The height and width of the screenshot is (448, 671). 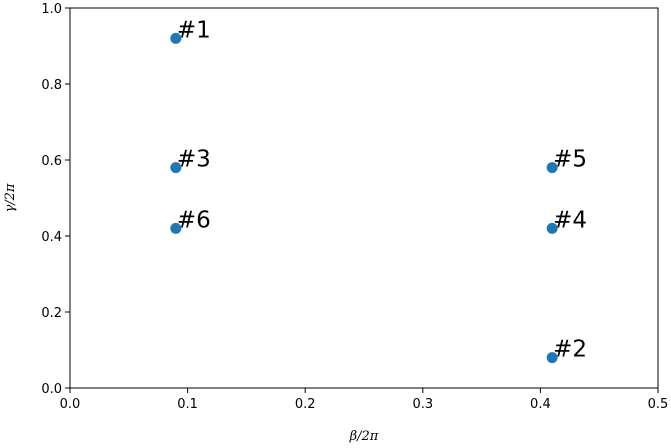 I want to click on x-tick-label: 0.4, so click(x=540, y=404).